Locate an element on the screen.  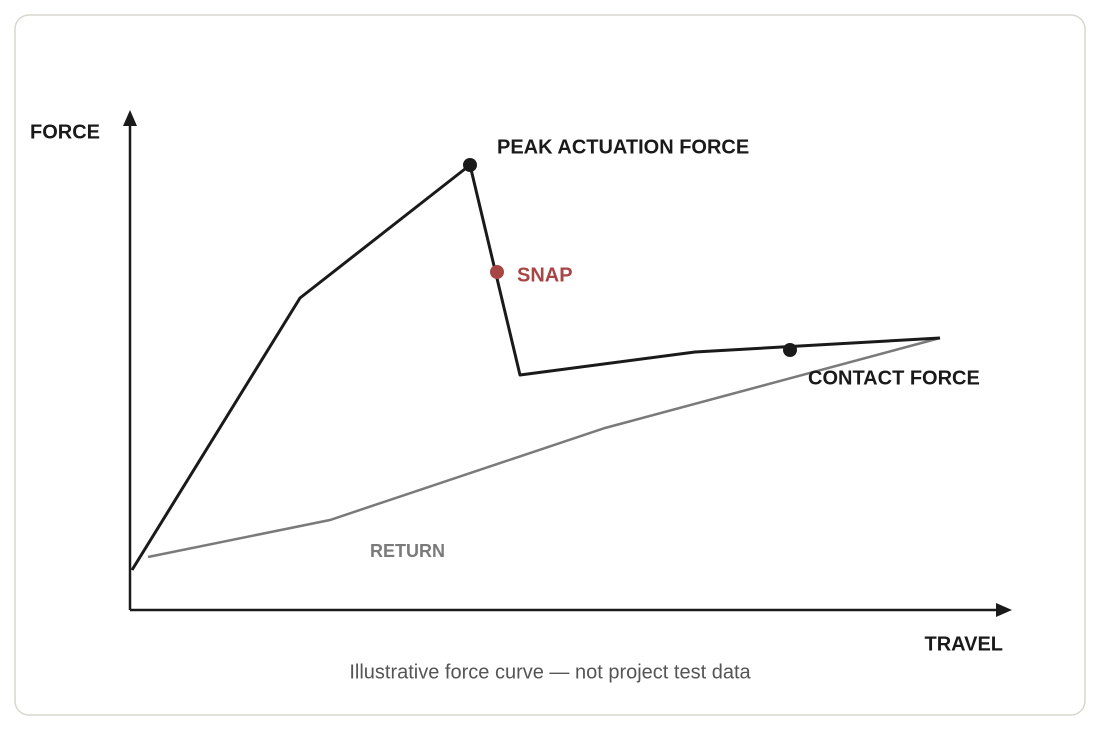
contact-point is located at coordinates (790, 350).